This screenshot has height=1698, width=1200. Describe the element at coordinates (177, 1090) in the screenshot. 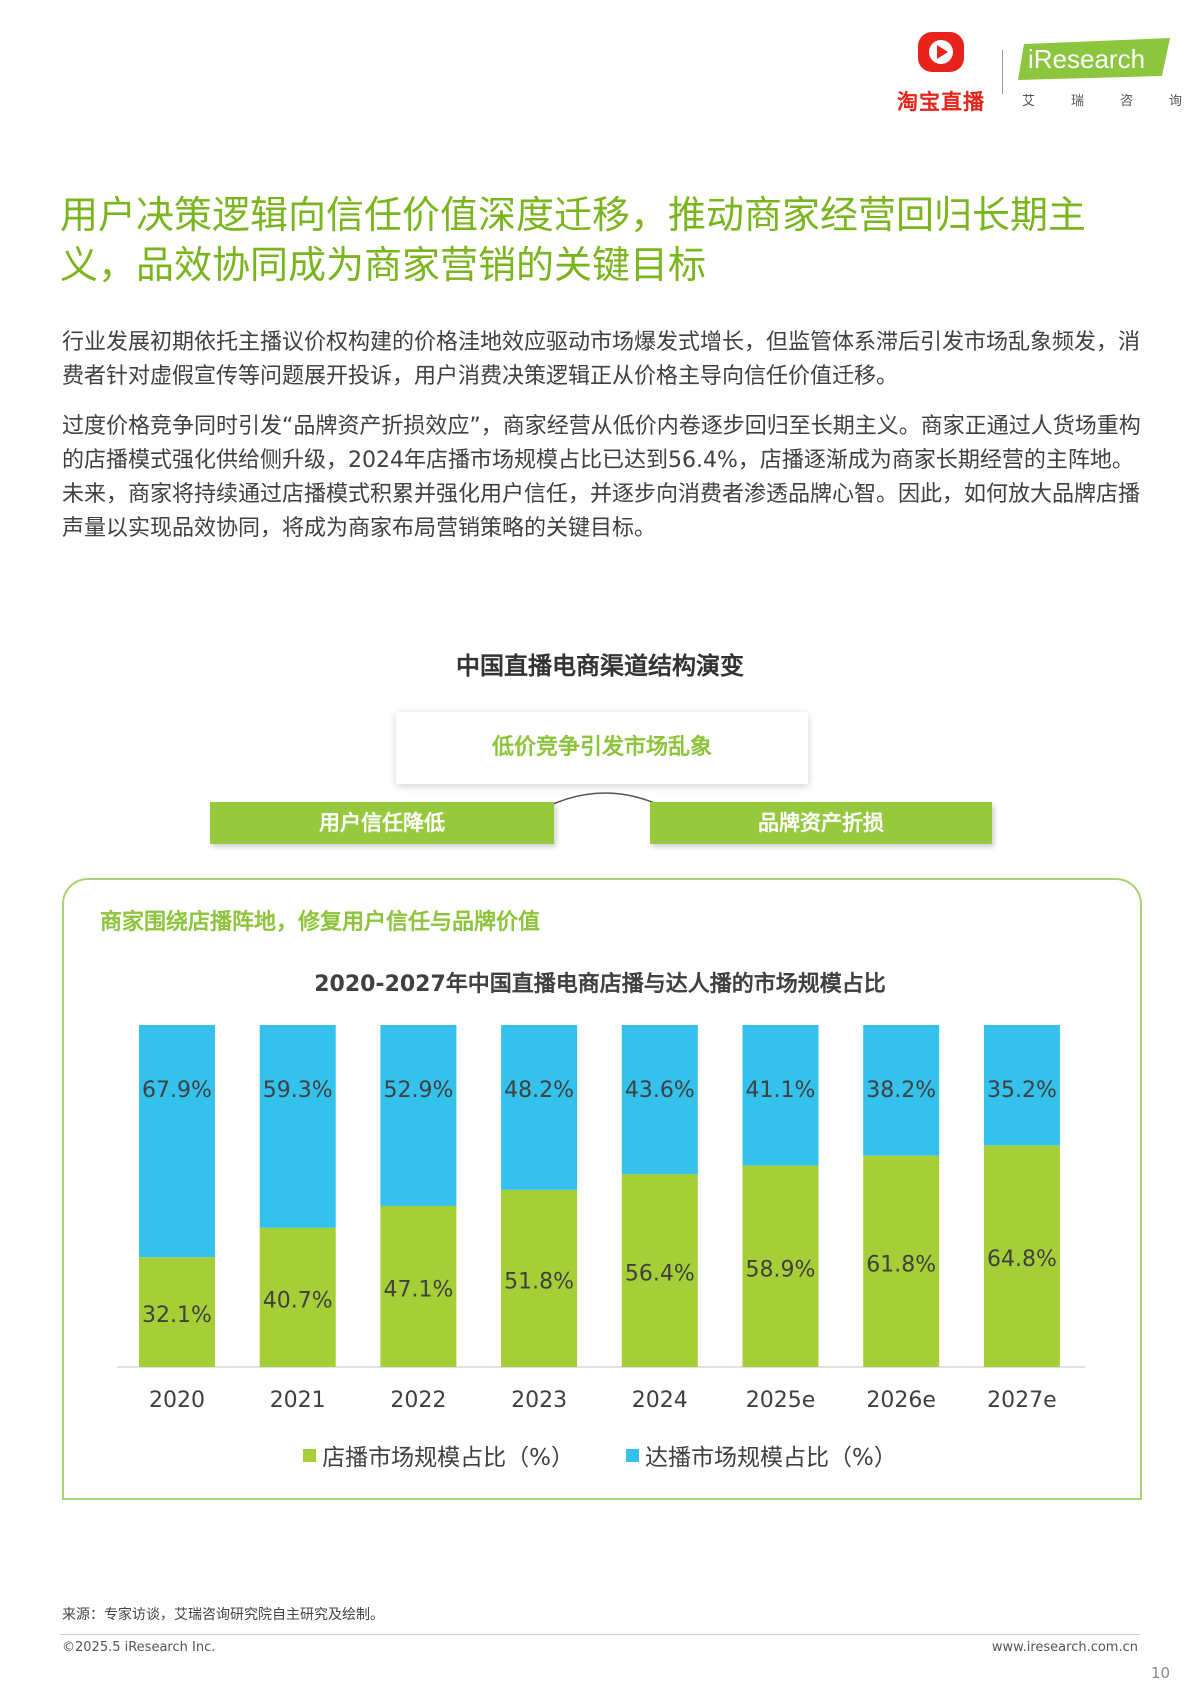

I see `data-label: 67.9%` at that location.